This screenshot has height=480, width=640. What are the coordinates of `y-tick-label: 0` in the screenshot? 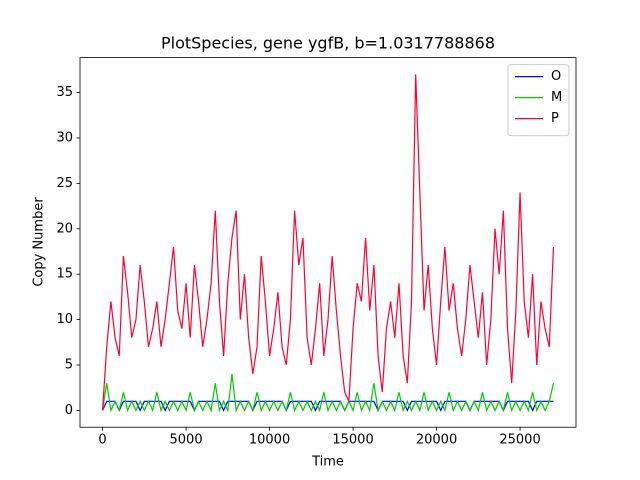 It's located at (69, 410).